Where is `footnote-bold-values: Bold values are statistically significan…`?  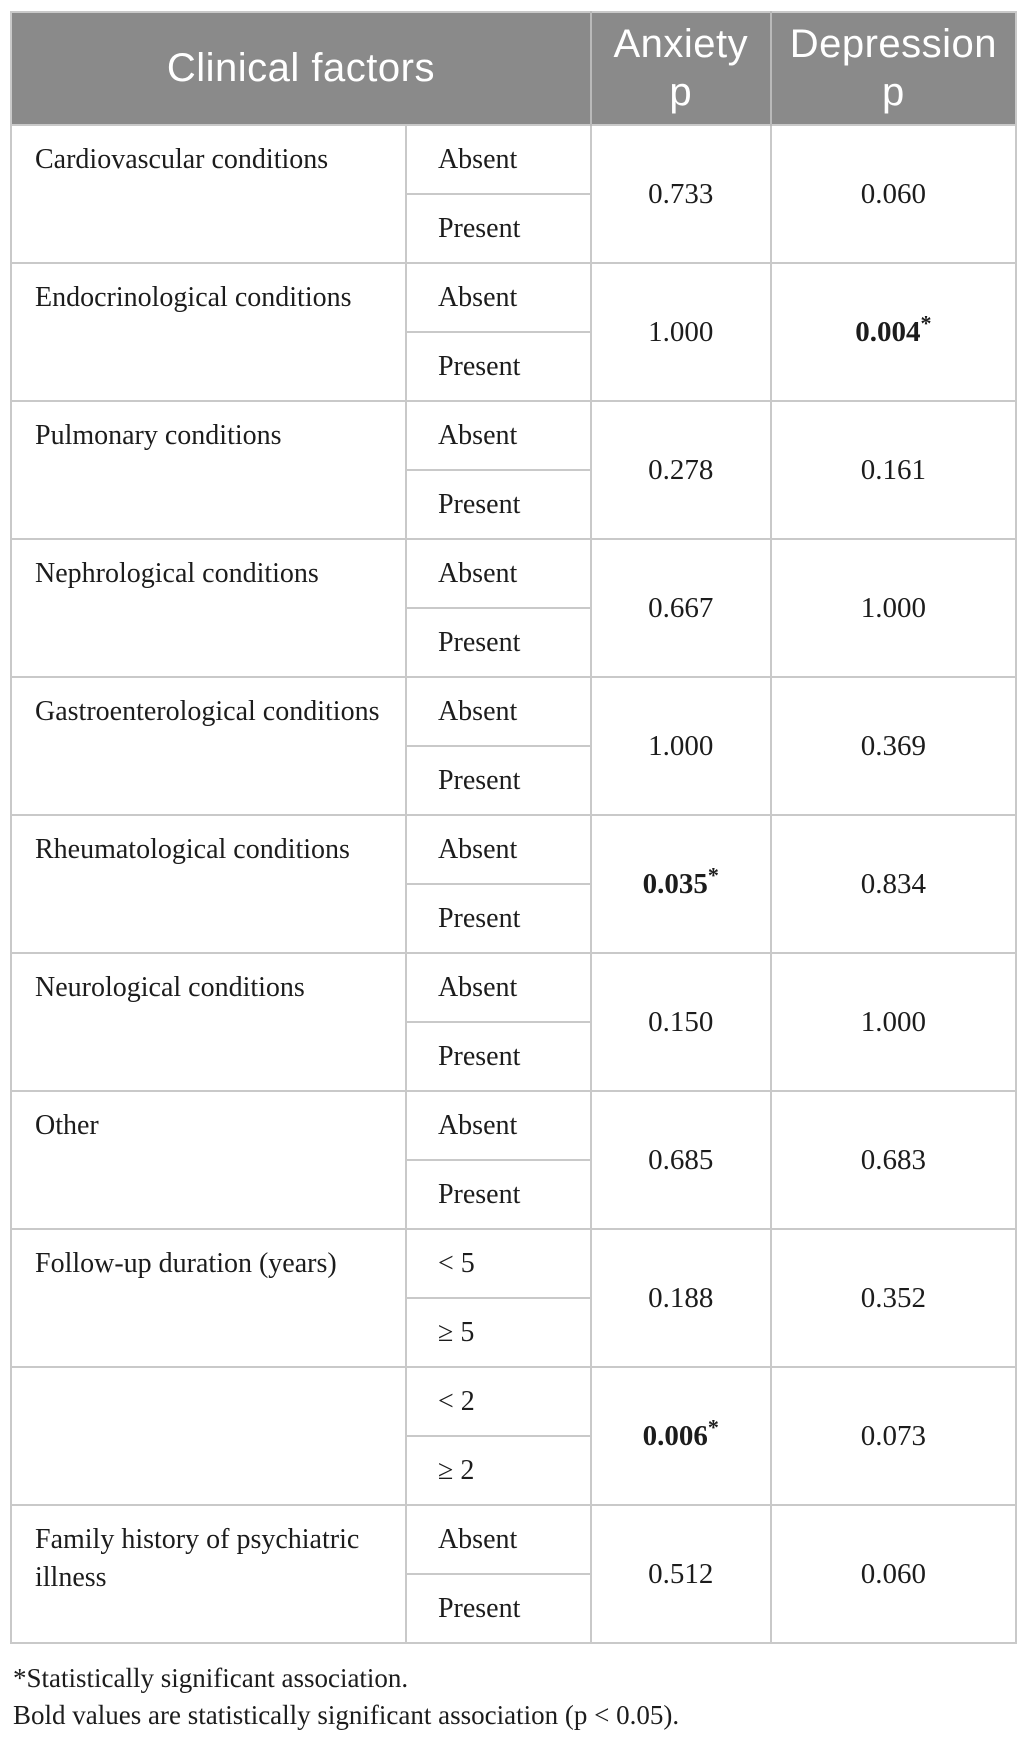 footnote-bold-values: Bold values are statistically significan… is located at coordinates (346, 1715).